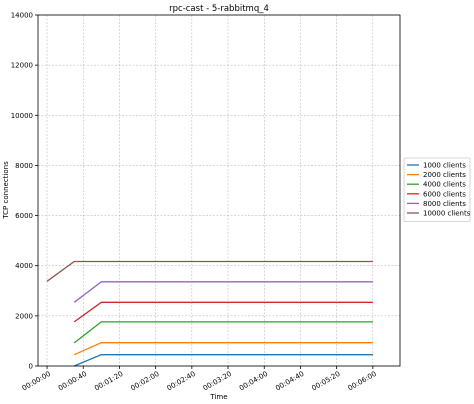  I want to click on x-axis-title: Time, so click(218, 397).